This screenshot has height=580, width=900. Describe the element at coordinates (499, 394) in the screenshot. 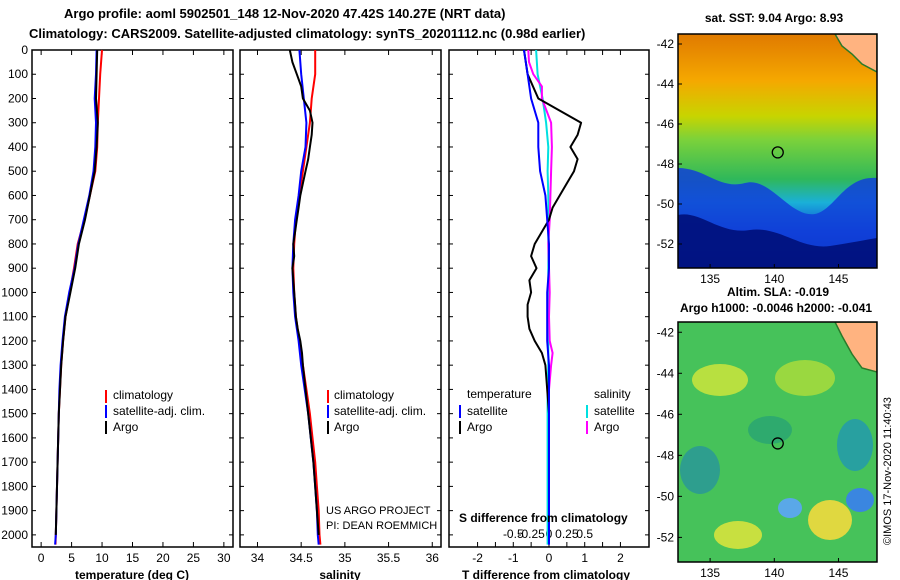

I see `legend-heading-temperature: temperature` at that location.